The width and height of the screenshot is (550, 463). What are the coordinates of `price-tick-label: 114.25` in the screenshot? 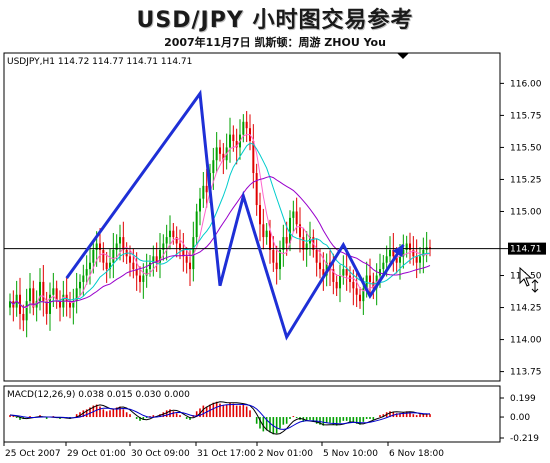 It's located at (526, 309).